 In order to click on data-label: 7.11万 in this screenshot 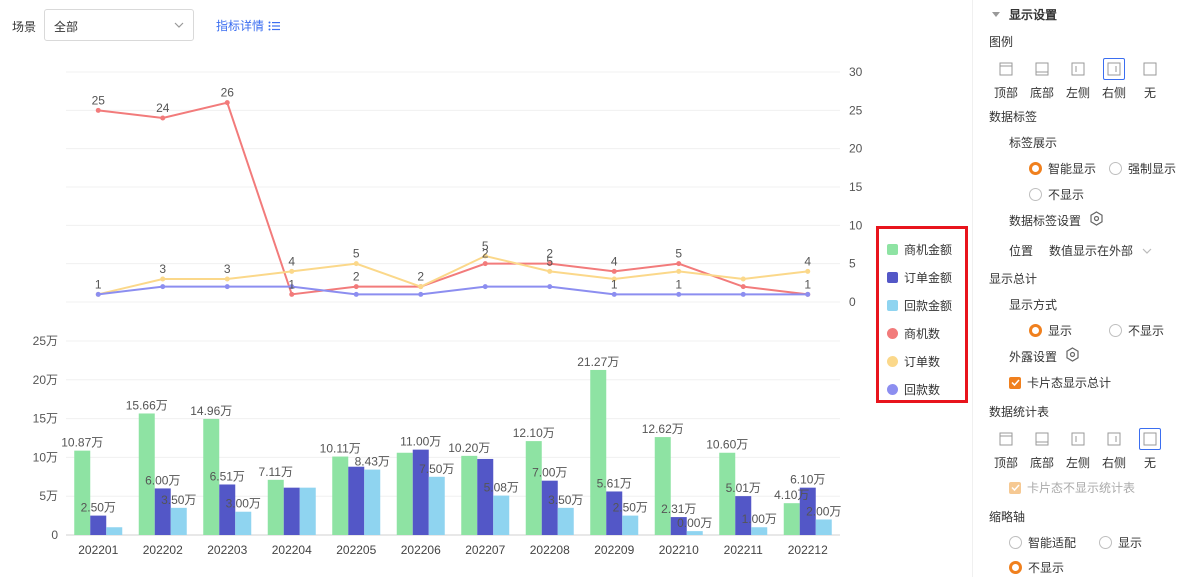, I will do `click(276, 472)`.